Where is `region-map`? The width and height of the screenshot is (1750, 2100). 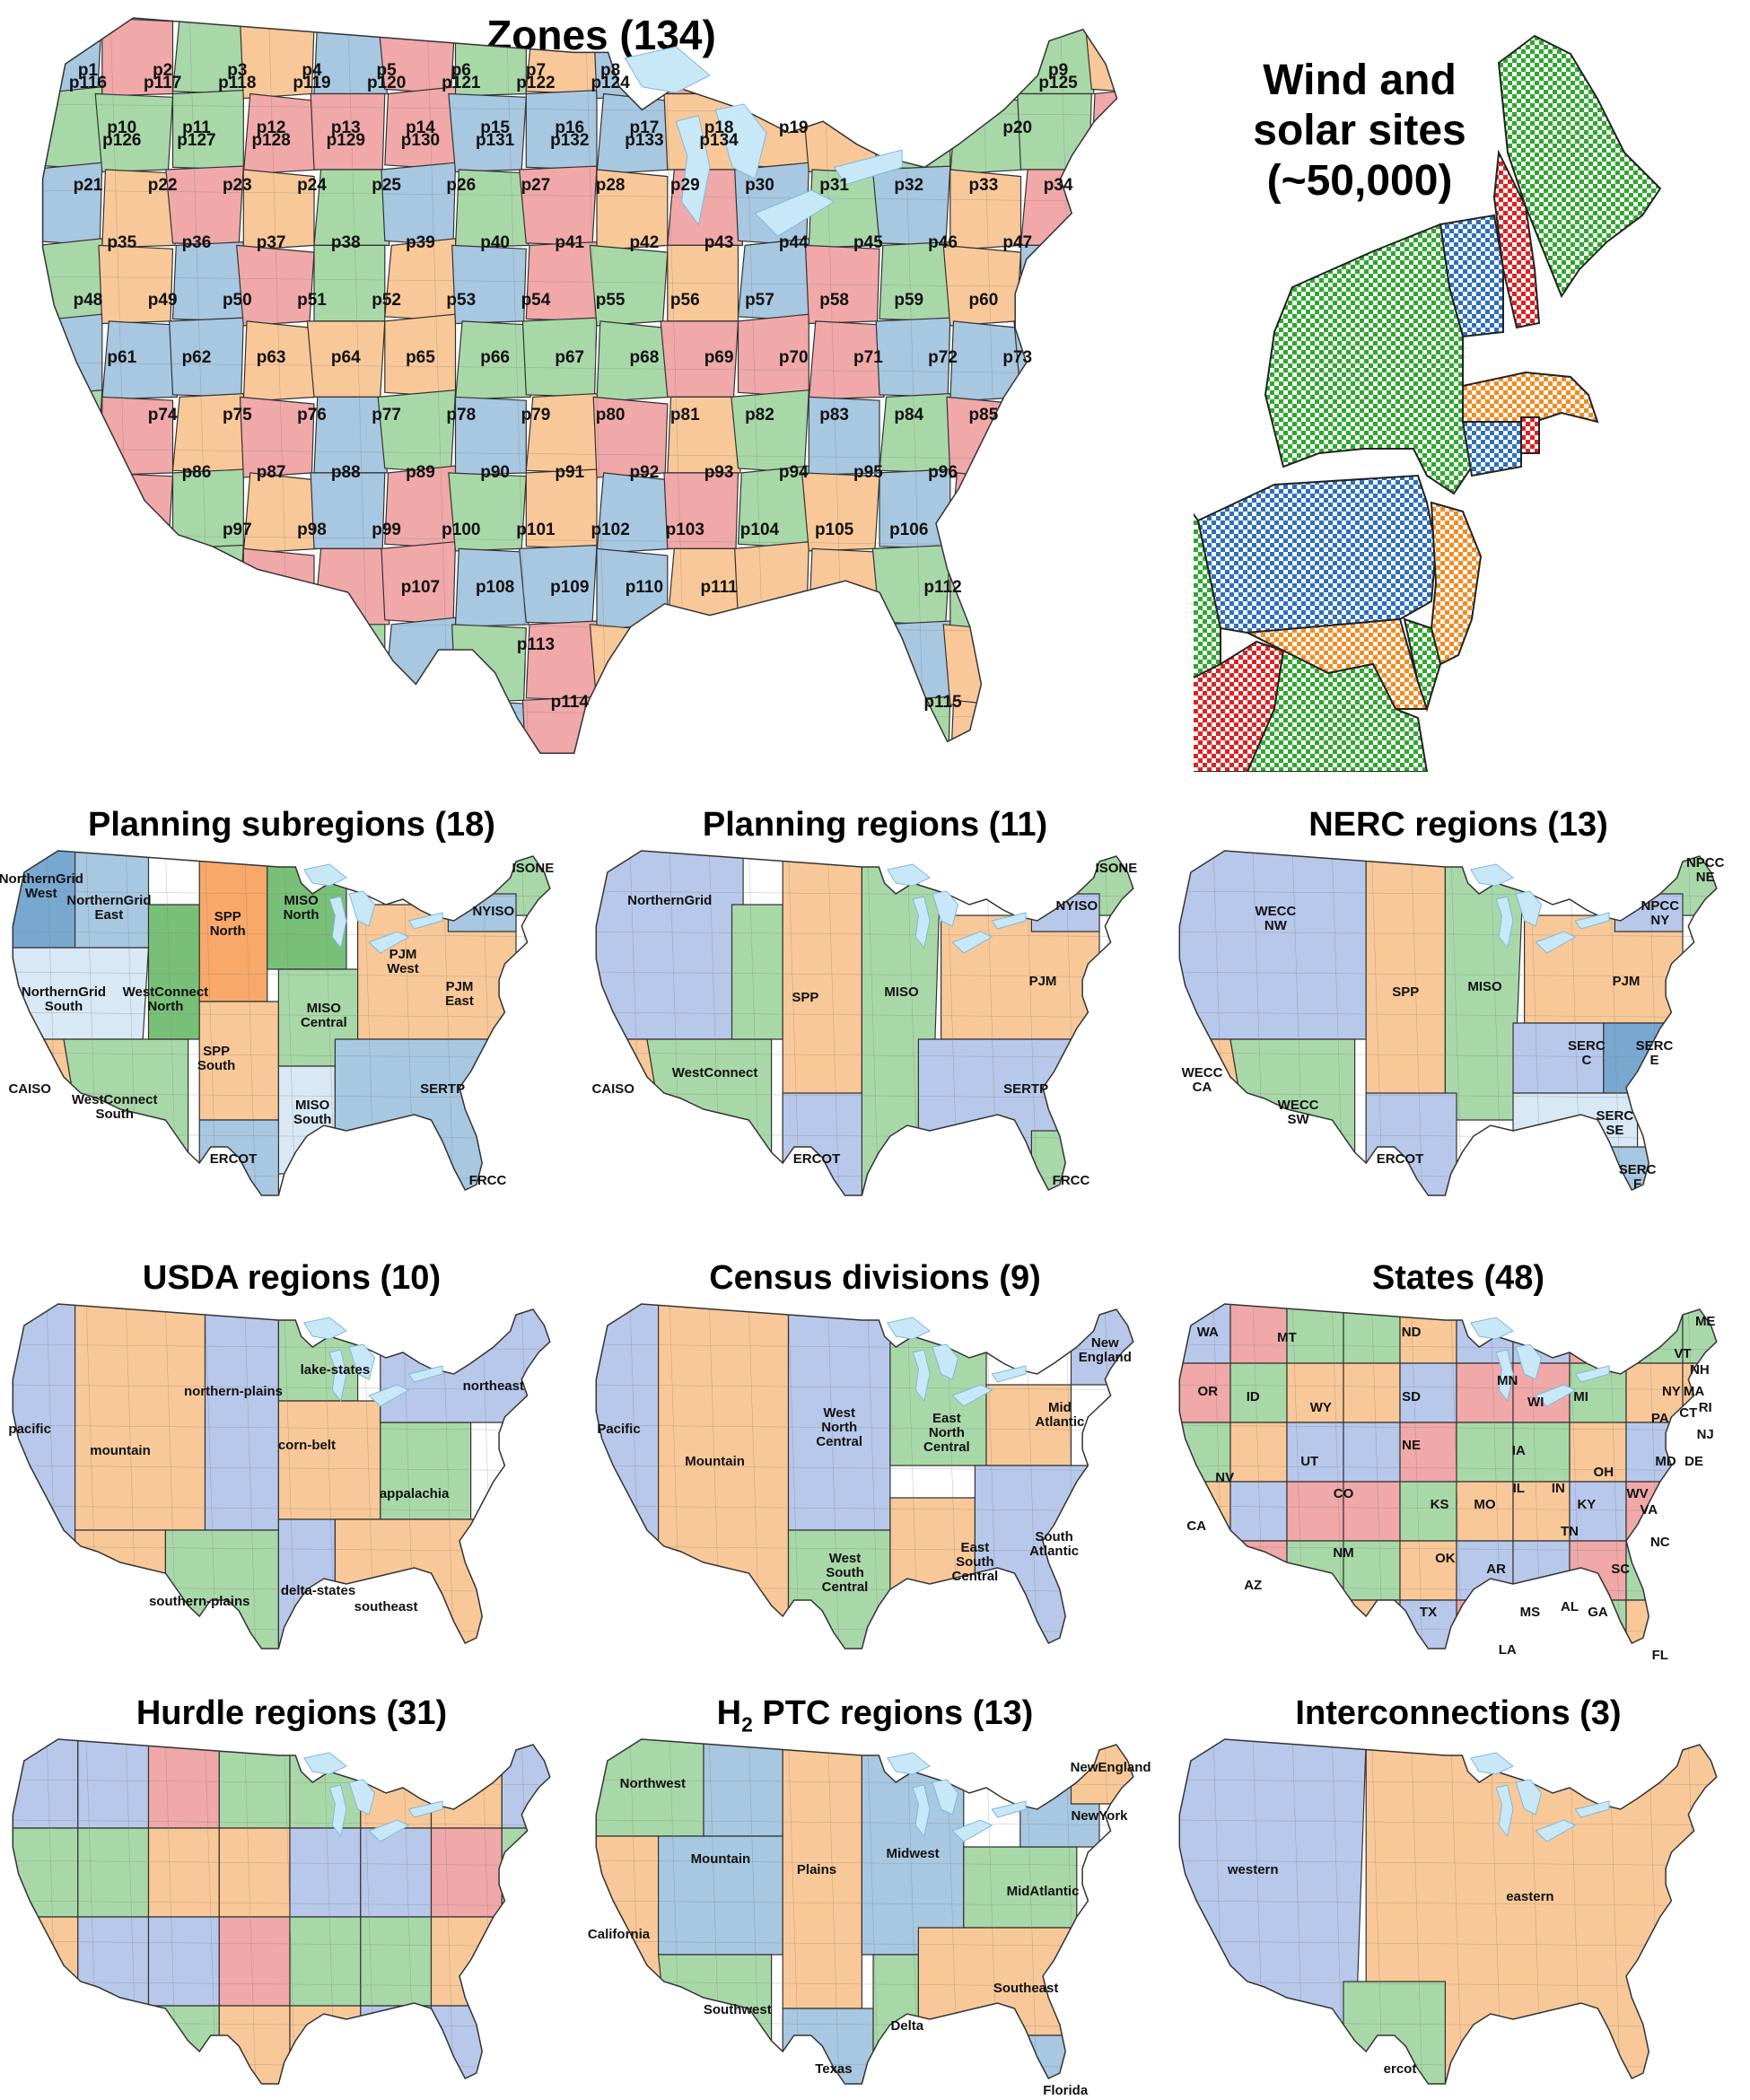 region-map is located at coordinates (281, 1912).